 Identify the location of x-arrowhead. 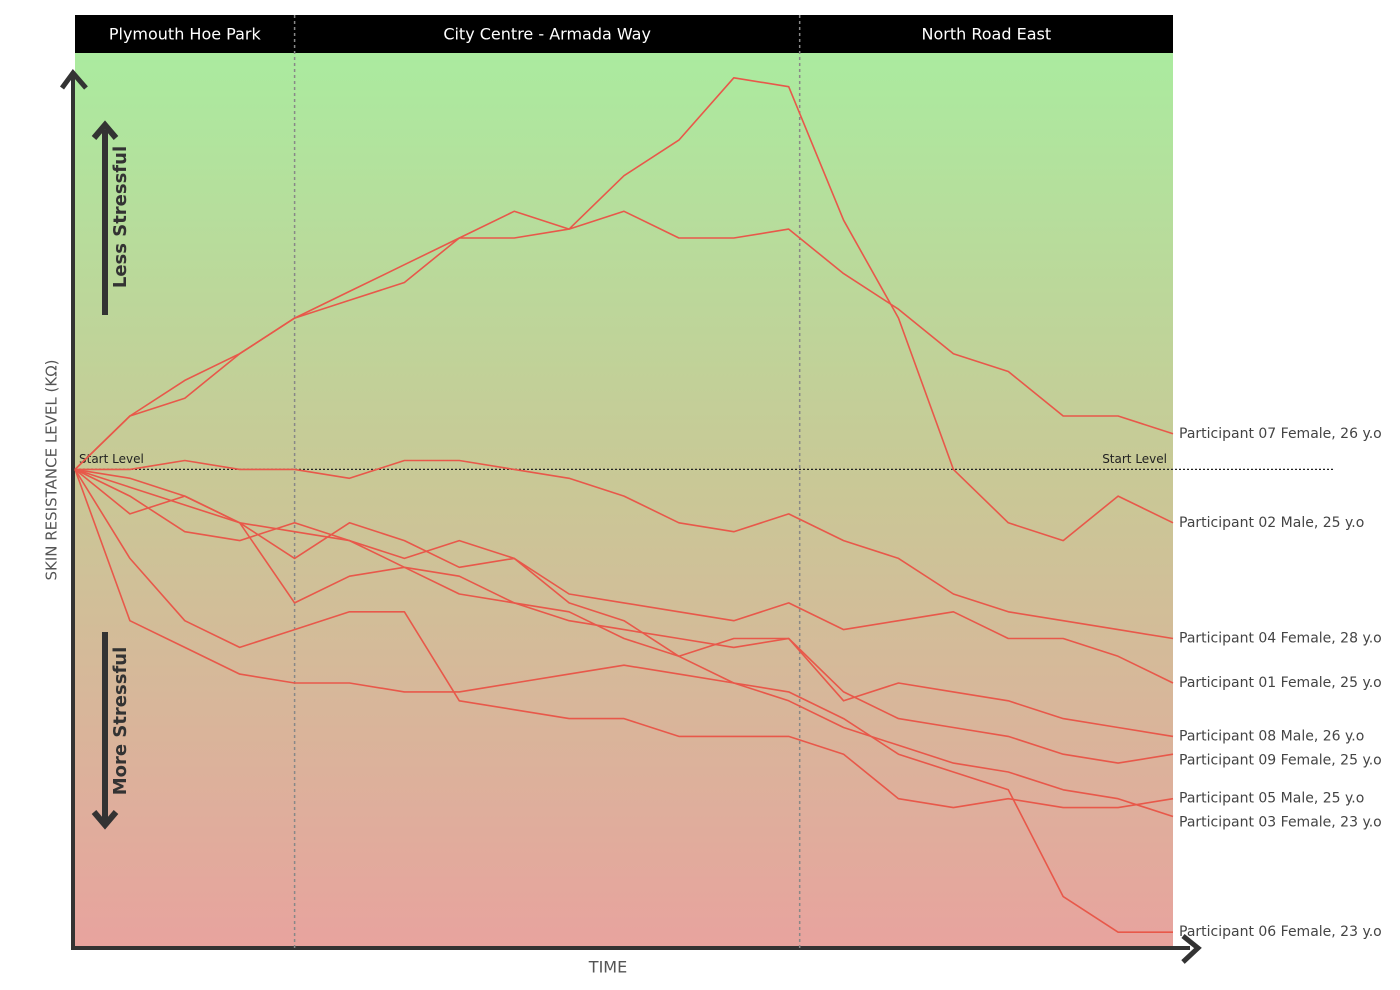
(1191, 949).